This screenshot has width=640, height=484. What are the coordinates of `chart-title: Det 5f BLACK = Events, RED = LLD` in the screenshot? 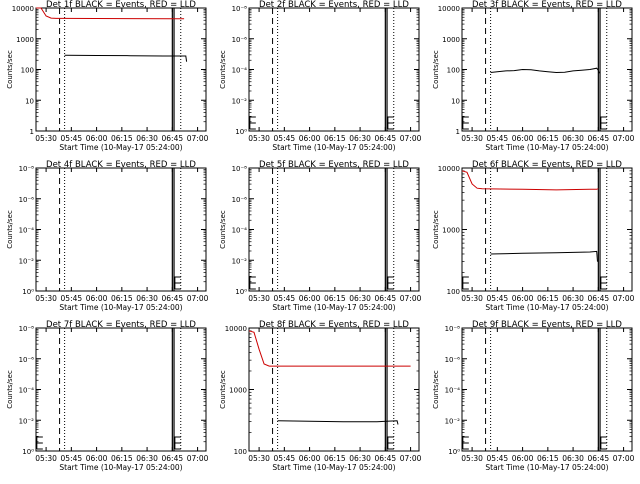 It's located at (334, 165).